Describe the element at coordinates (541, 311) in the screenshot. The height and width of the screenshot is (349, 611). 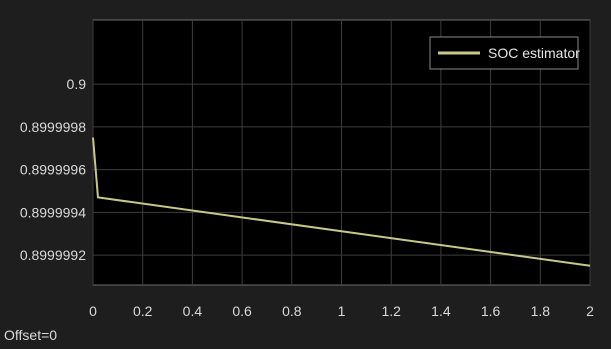
I see `x-tick-label: 1.8` at that location.